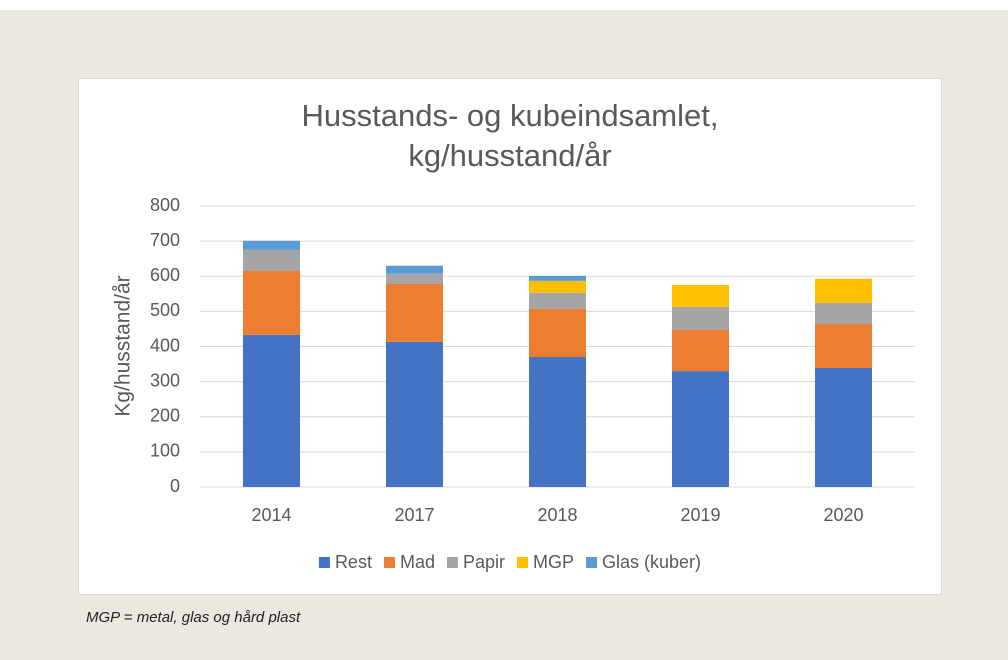 This screenshot has height=660, width=1008. Describe the element at coordinates (651, 562) in the screenshot. I see `legend-label: Glas (kuber)` at that location.